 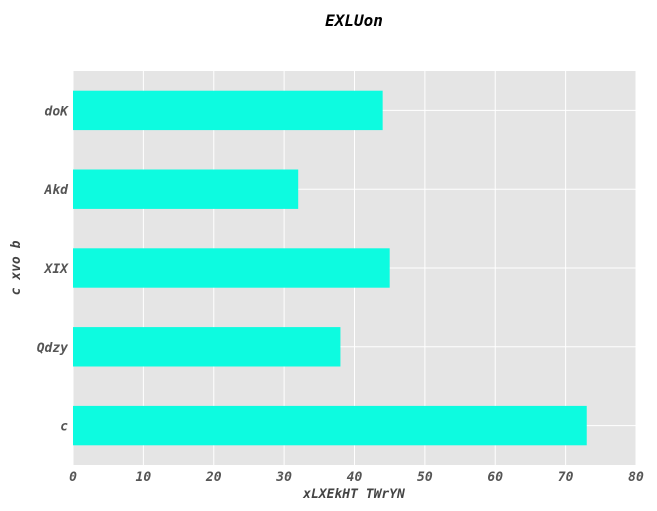 What do you see at coordinates (425, 477) in the screenshot?
I see `x-tick-label: 50` at bounding box center [425, 477].